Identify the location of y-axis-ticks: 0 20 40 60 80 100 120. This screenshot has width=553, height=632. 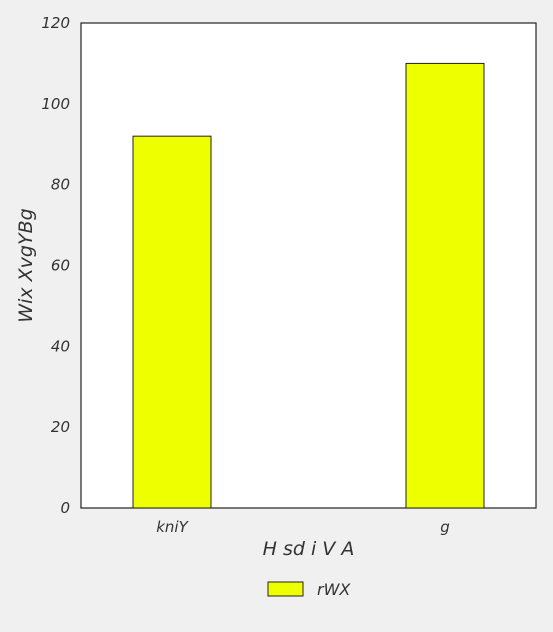
(55, 265).